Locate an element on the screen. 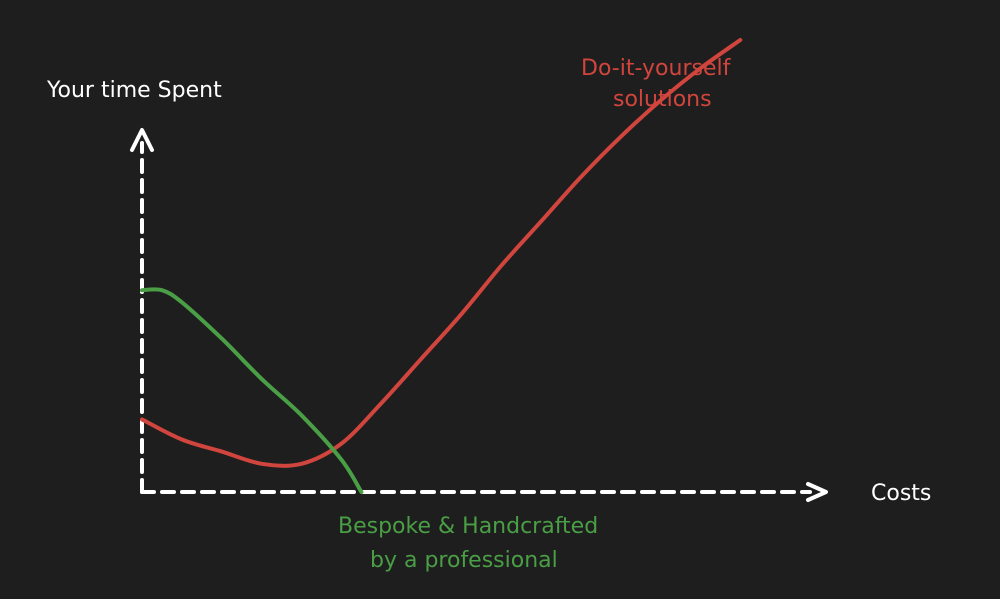 The width and height of the screenshot is (1000, 599). x-axis-label: Costs is located at coordinates (901, 493).